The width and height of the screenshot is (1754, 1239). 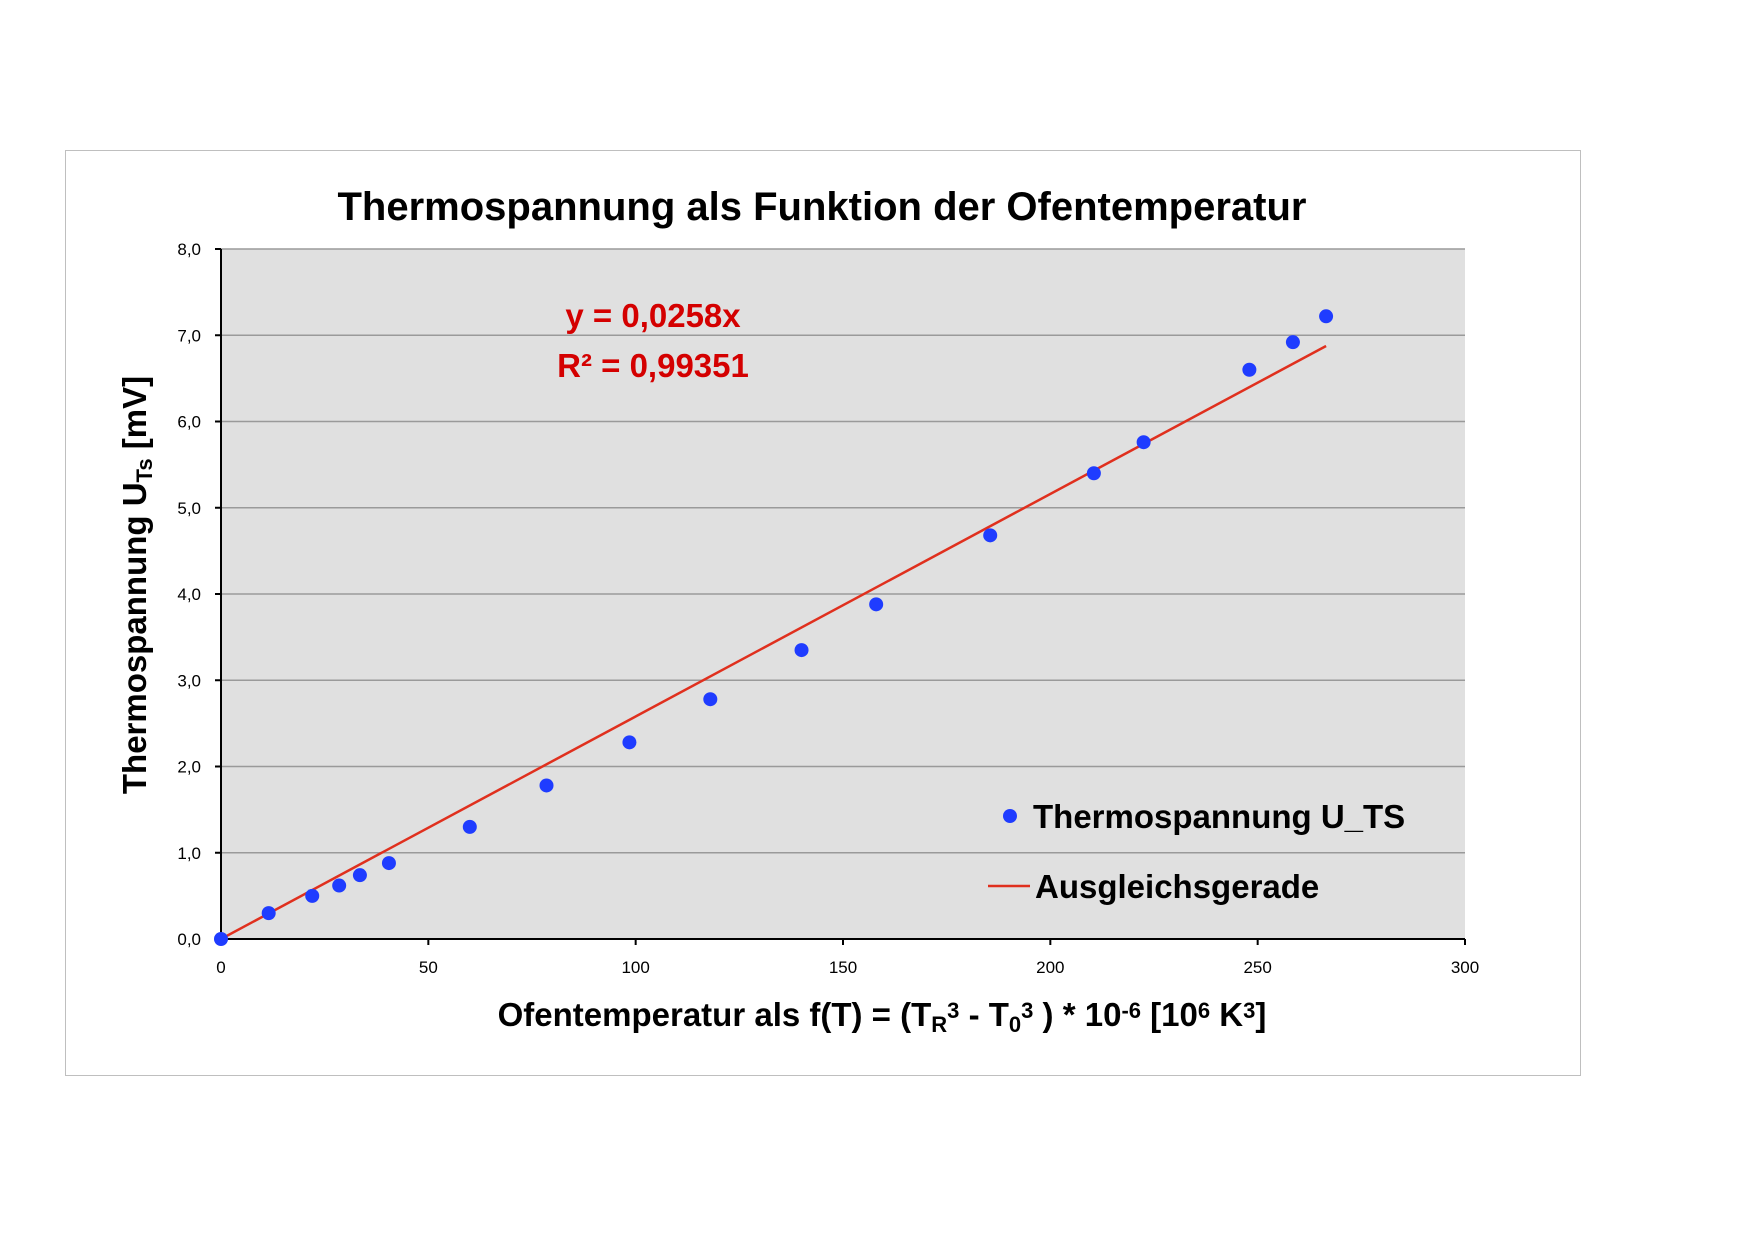 I want to click on legend: Thermospannung U_TS Ausgleichsgerade, so click(x=1196, y=851).